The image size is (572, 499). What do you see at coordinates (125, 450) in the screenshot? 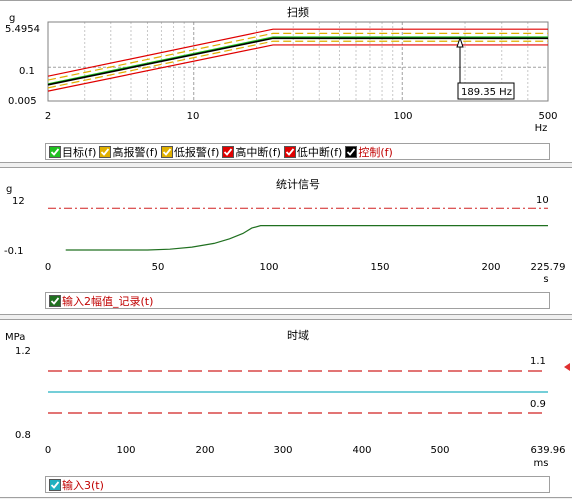
I see `time-domain-x-tick-100: 100` at bounding box center [125, 450].